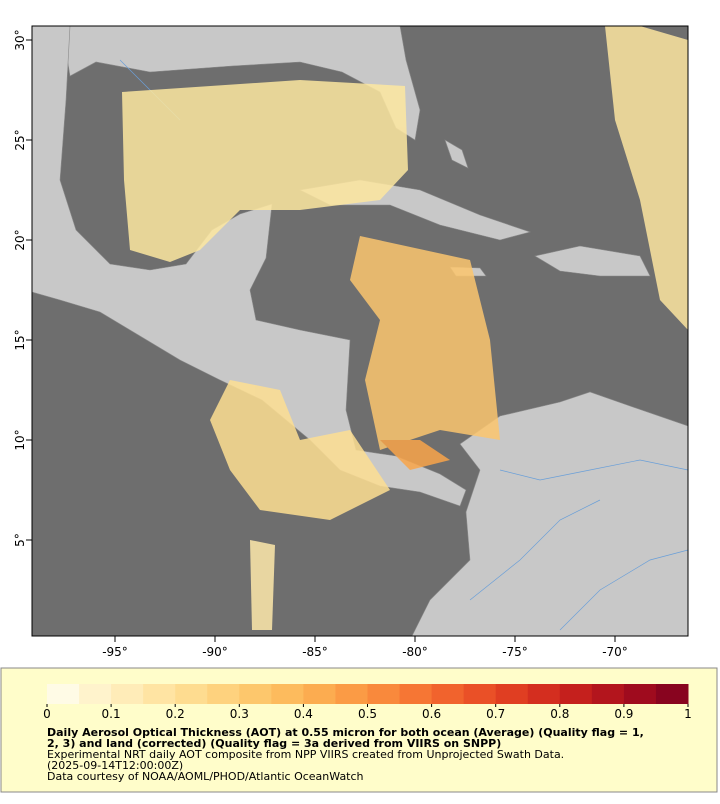  What do you see at coordinates (20, 540) in the screenshot?
I see `y-tick-label: 5°` at bounding box center [20, 540].